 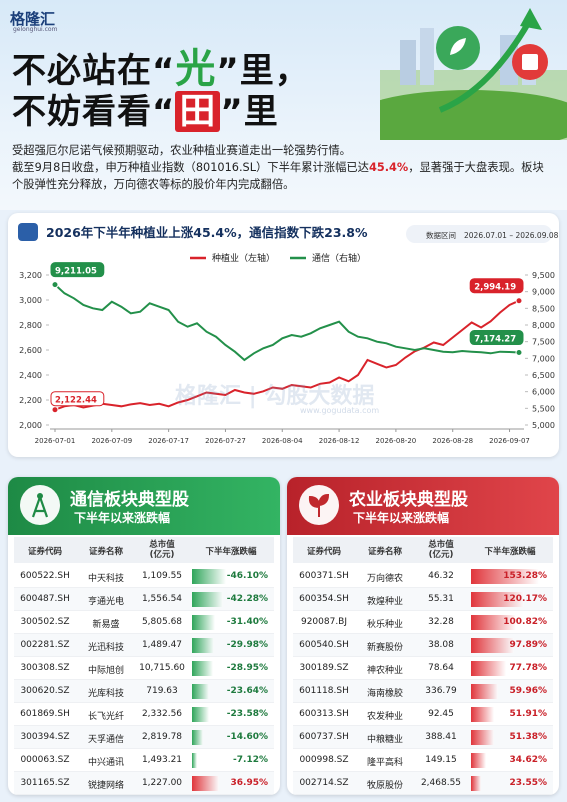 What do you see at coordinates (275, 396) in the screenshot?
I see `watermark: 格隆汇 | 勾股大数据` at bounding box center [275, 396].